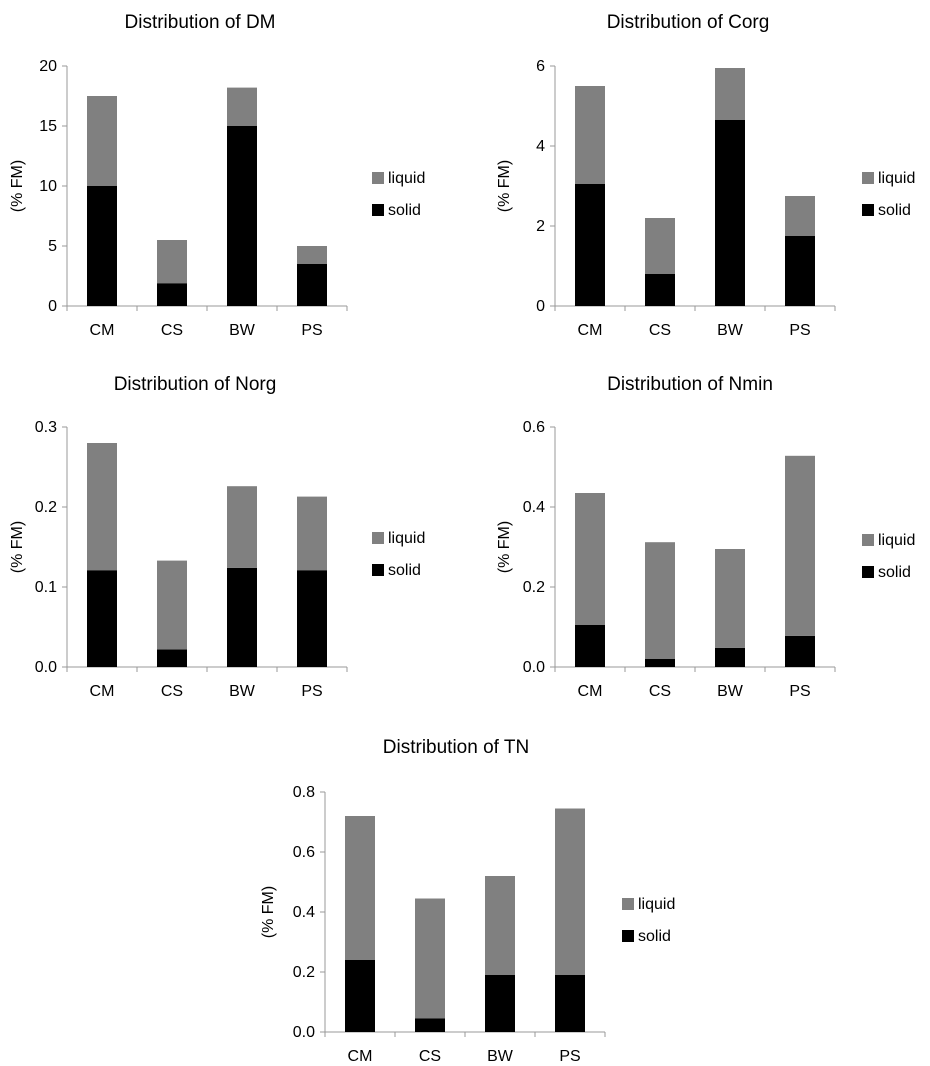 The height and width of the screenshot is (1066, 930). I want to click on y-tick-label: 0.8, so click(304, 792).